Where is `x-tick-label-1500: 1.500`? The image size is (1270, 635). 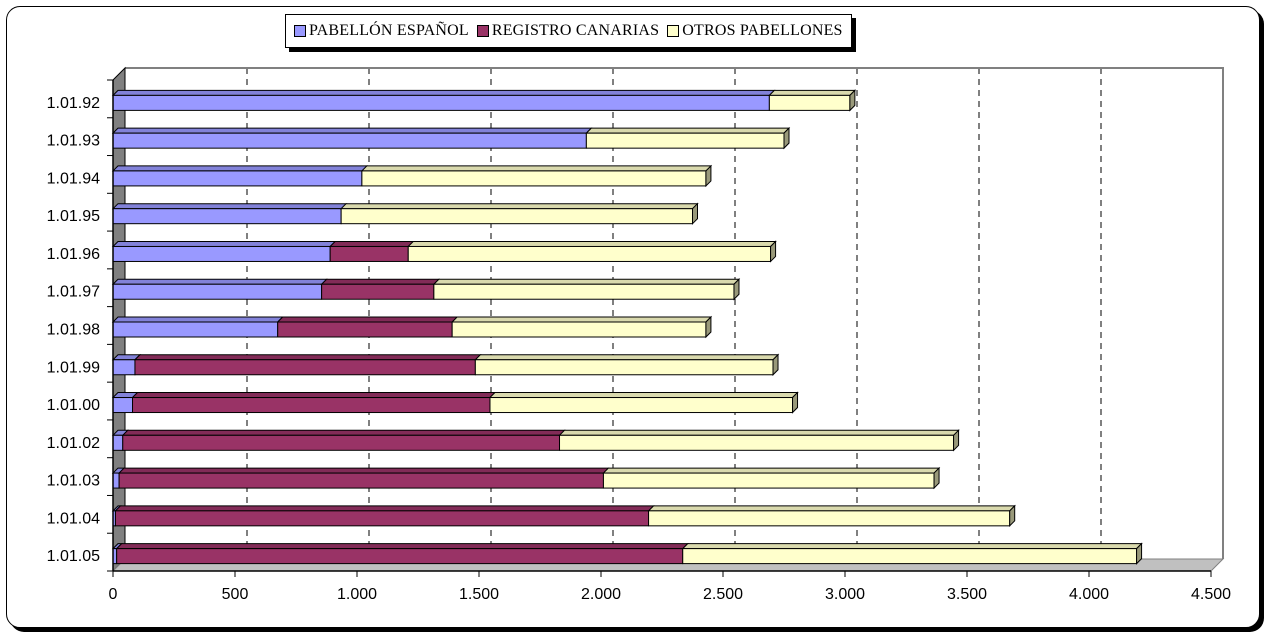
x-tick-label-1500: 1.500 is located at coordinates (479, 594).